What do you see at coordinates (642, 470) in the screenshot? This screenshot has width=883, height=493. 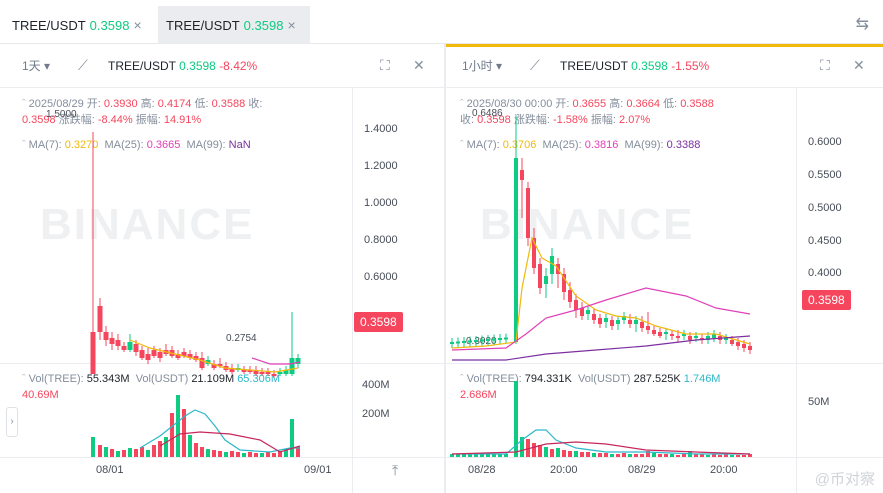 I see `x-tick: 08/29` at bounding box center [642, 470].